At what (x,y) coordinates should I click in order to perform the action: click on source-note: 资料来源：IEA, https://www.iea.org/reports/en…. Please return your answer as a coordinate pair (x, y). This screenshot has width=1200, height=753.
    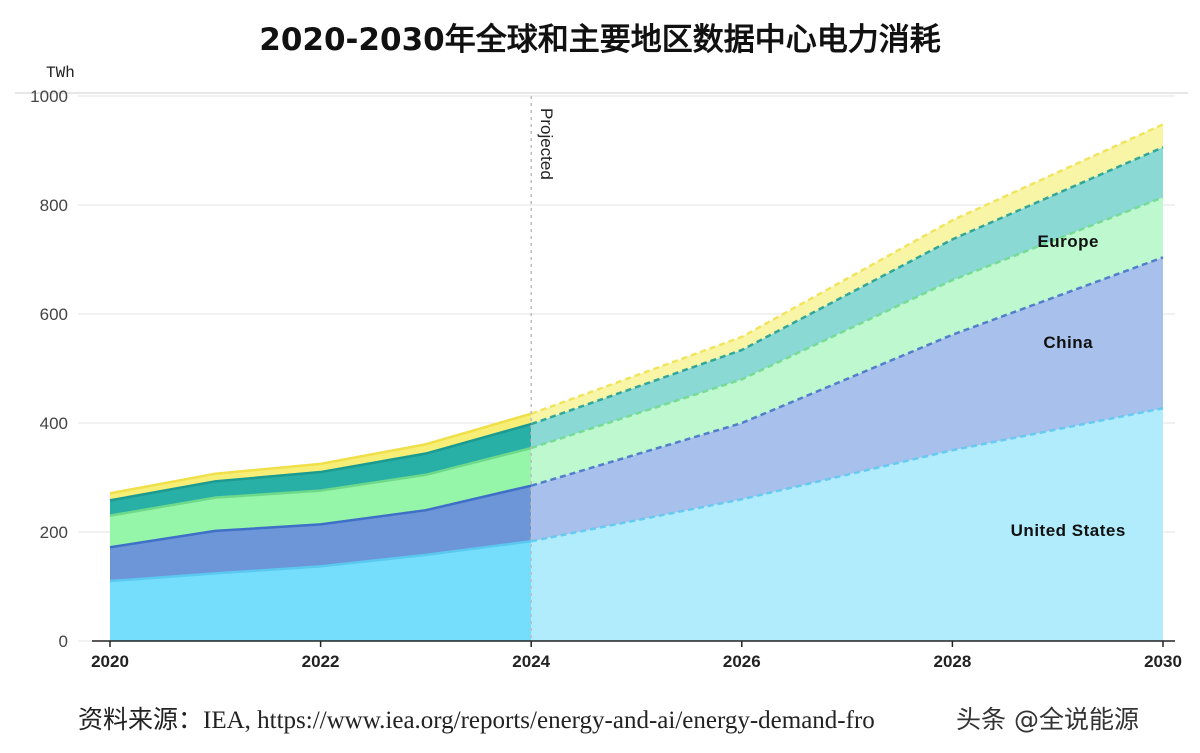
    Looking at the image, I should click on (476, 720).